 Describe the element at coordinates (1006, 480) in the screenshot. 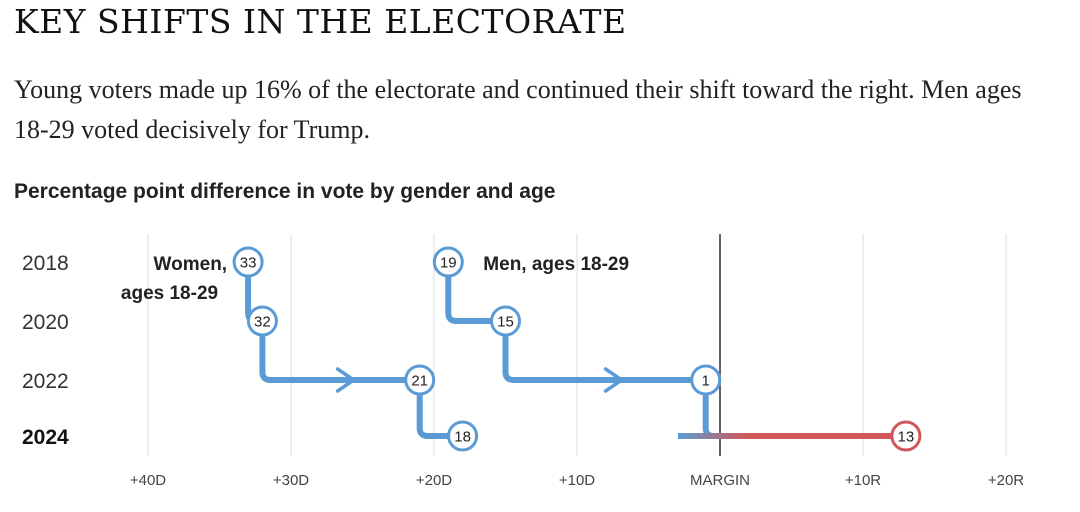

I see `x-tick-label: +20R` at that location.